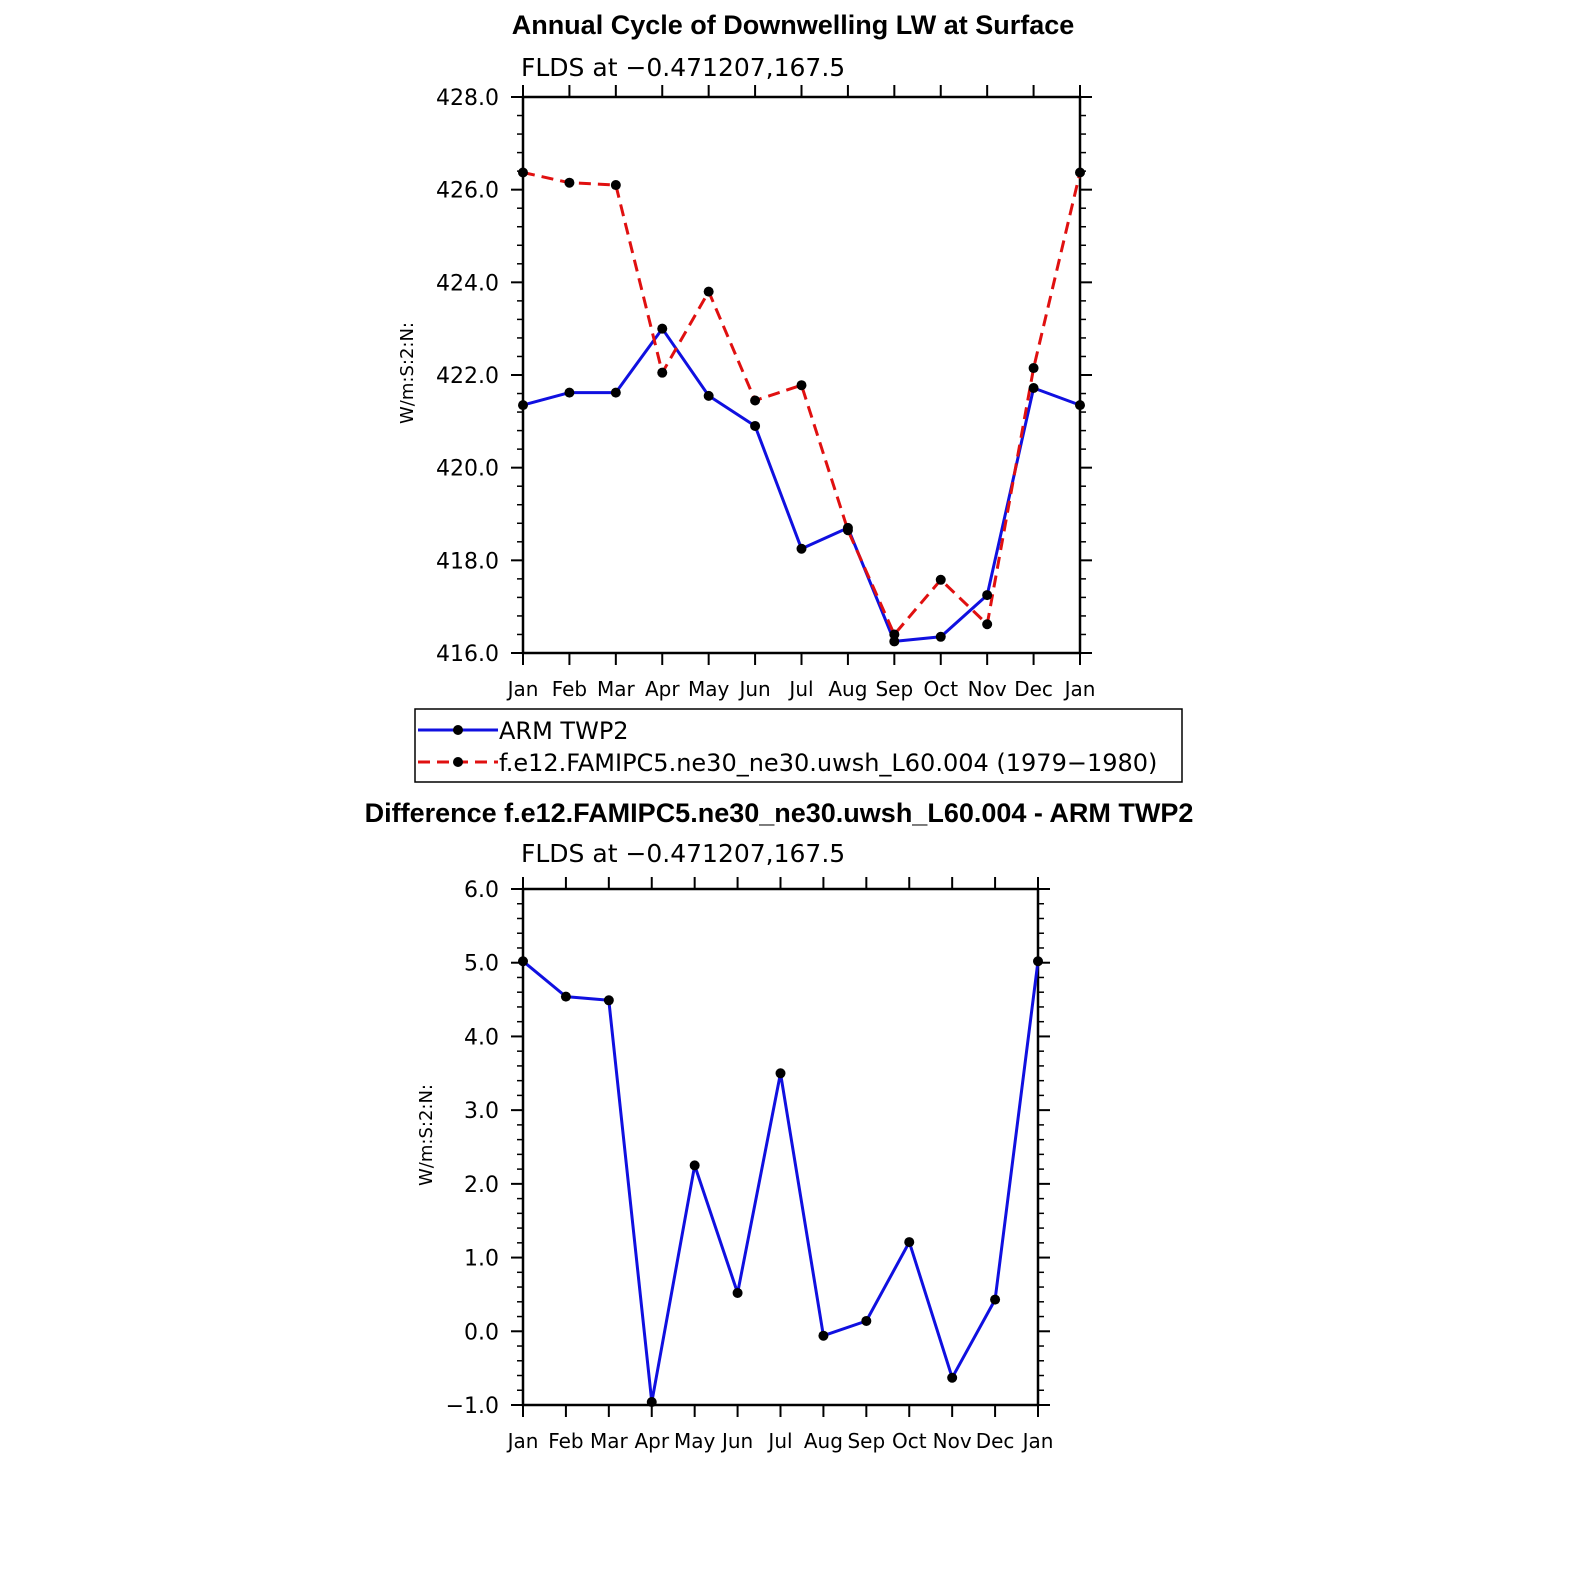 The width and height of the screenshot is (1575, 1575). What do you see at coordinates (564, 731) in the screenshot?
I see `legend-label-arm-twp2: ARM TWP2` at bounding box center [564, 731].